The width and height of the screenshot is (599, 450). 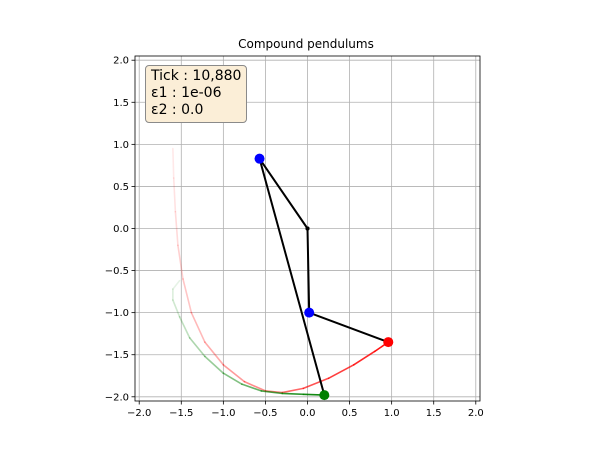 I want to click on x-tick-label: −0.5, so click(x=265, y=413).